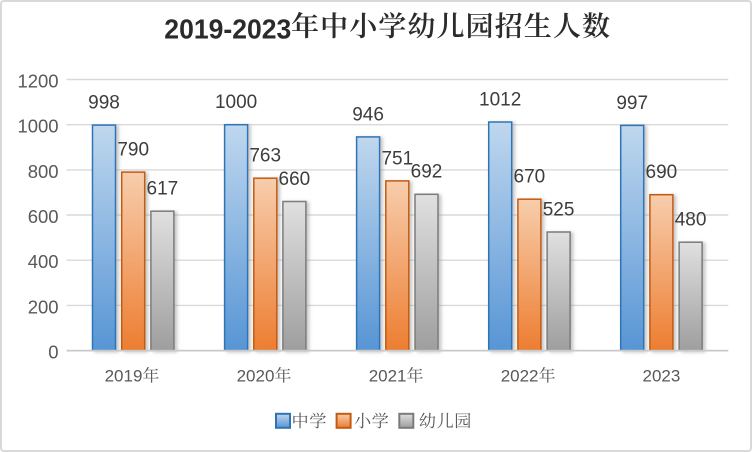 The height and width of the screenshot is (452, 752). Describe the element at coordinates (133, 150) in the screenshot. I see `svg-text: 790` at that location.